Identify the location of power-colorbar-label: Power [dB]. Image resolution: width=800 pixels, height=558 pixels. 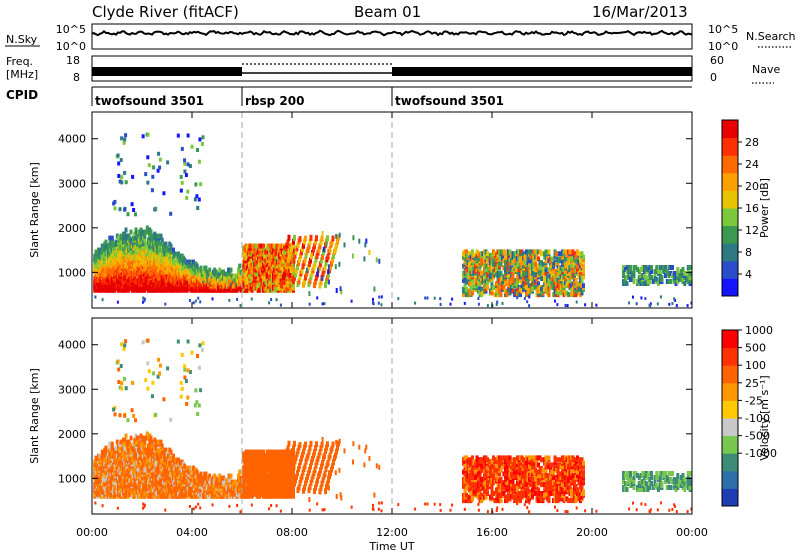
(764, 208).